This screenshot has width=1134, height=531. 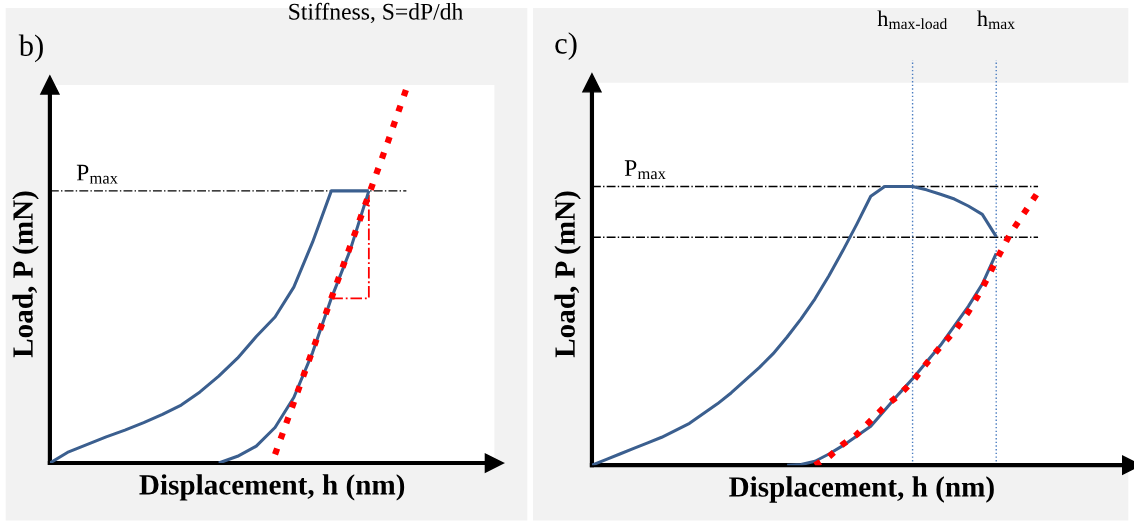 I want to click on x-tick-label: h$_{max‐load}$, so click(x=912, y=20).